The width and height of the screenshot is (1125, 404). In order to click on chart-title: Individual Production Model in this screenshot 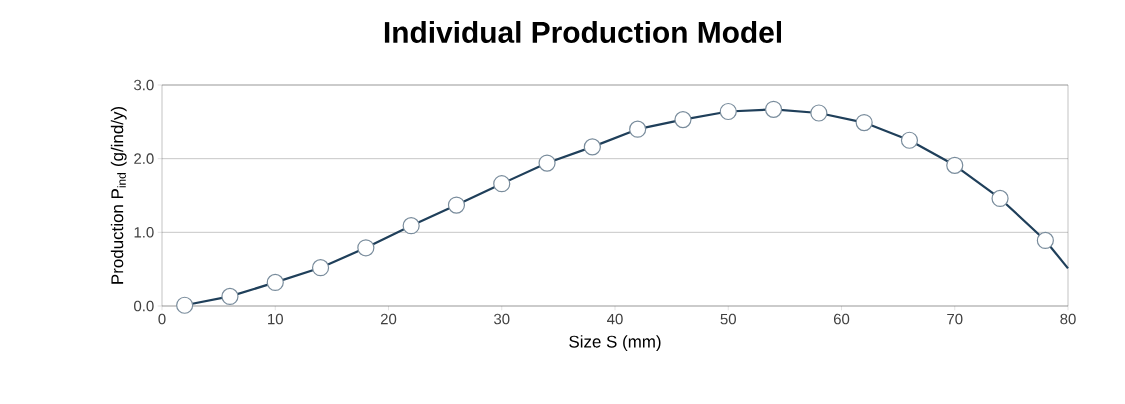, I will do `click(582, 32)`.